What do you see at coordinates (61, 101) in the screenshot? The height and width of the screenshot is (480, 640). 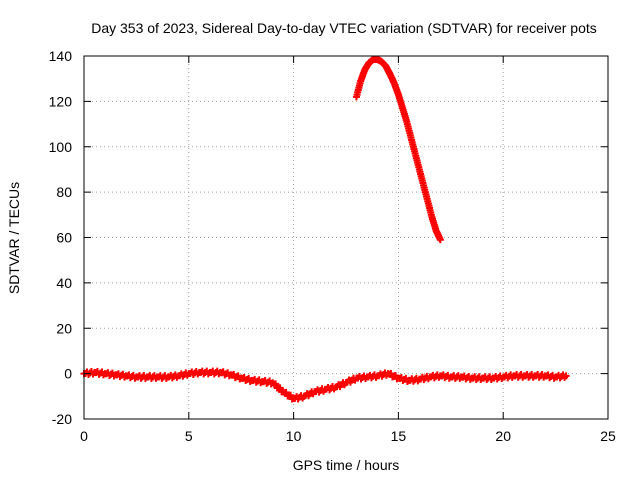 I see `y-tick-label: 120` at bounding box center [61, 101].